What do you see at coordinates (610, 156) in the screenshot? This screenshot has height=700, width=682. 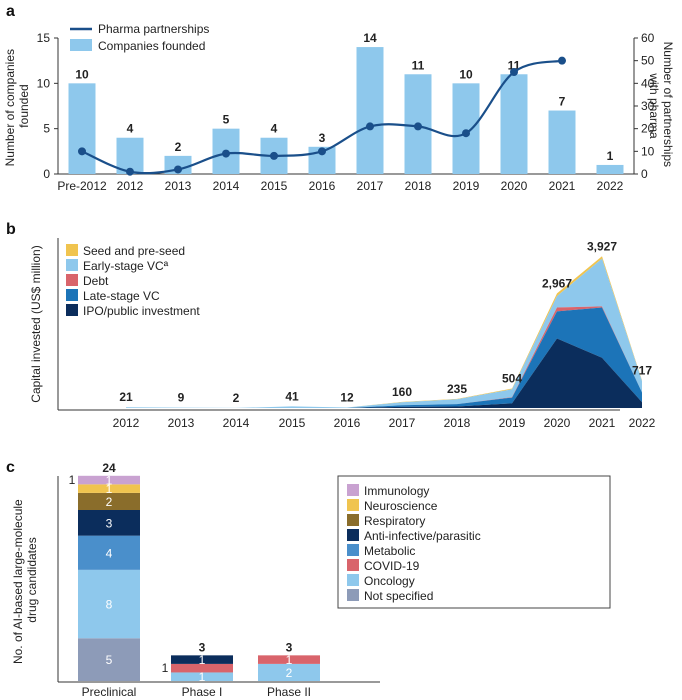 I see `bar-data-label: 1` at bounding box center [610, 156].